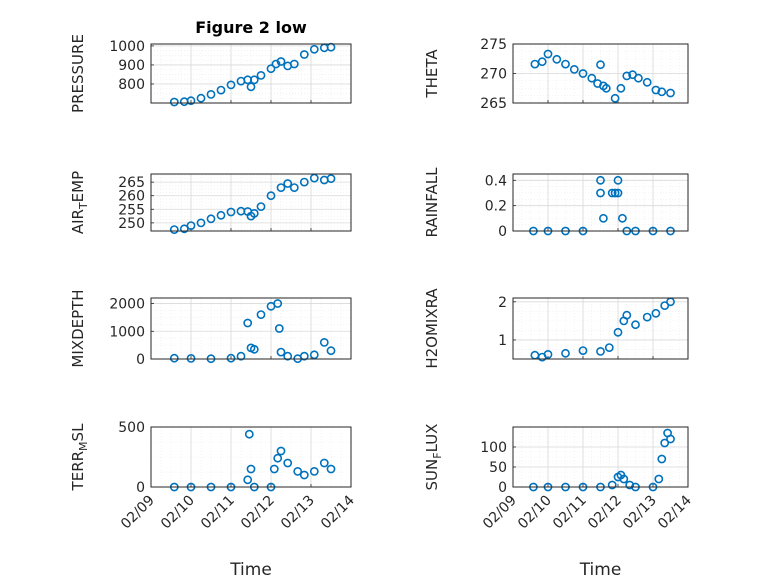 The height and width of the screenshot is (583, 778). Describe the element at coordinates (127, 332) in the screenshot. I see `y-tick-label: 1000` at that location.